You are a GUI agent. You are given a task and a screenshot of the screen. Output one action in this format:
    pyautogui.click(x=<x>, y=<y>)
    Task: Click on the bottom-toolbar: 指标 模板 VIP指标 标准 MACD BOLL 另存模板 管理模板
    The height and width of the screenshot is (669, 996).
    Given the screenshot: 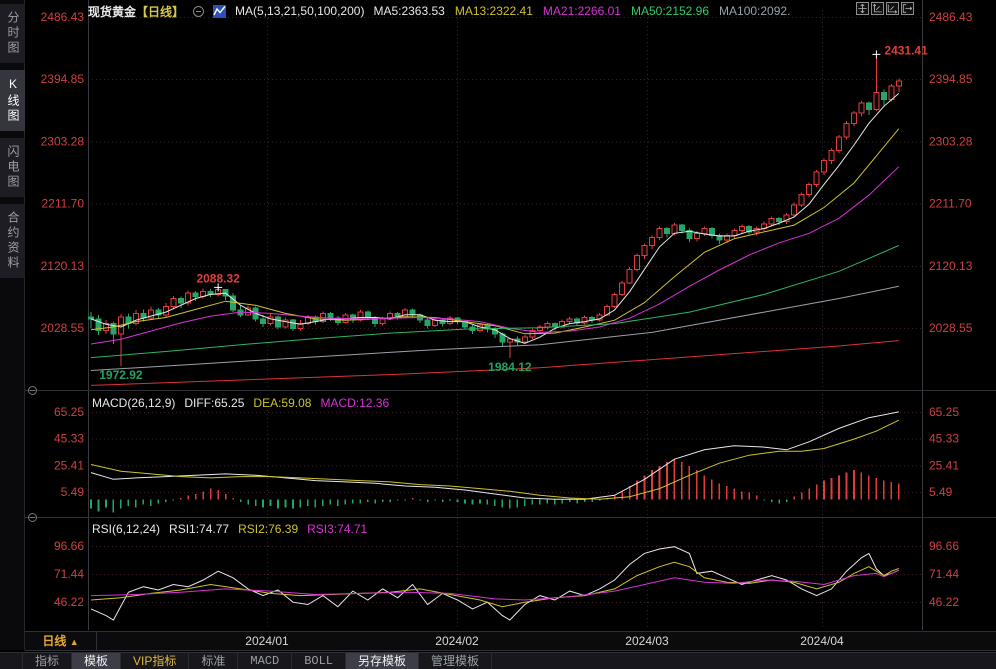 What is the action you would take?
    pyautogui.click(x=498, y=660)
    